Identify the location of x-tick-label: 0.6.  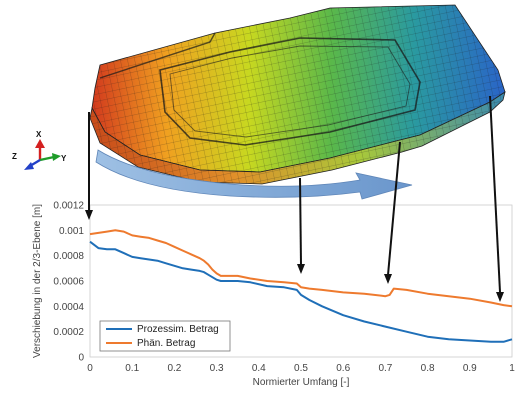
(343, 368).